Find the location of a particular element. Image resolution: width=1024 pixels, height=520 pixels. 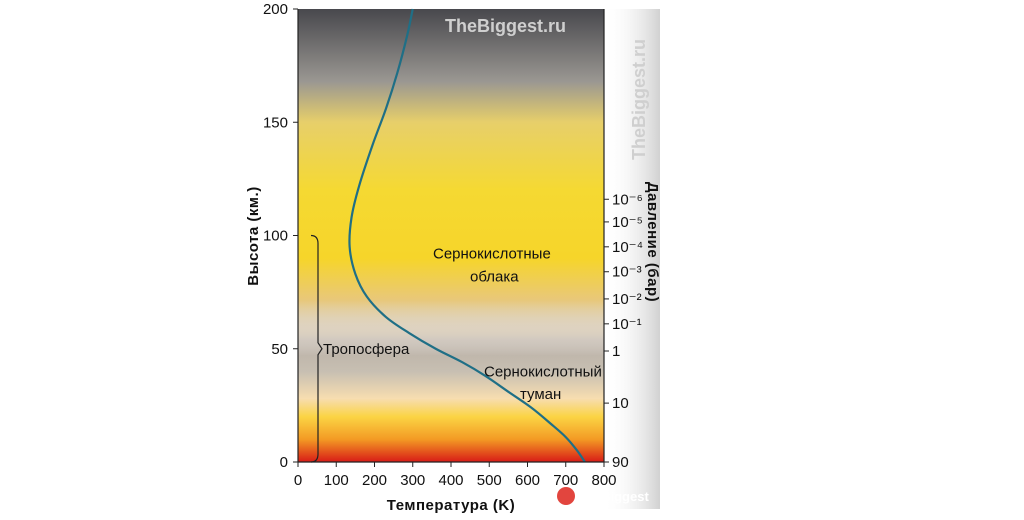

troposphere-bracket is located at coordinates (316, 348).